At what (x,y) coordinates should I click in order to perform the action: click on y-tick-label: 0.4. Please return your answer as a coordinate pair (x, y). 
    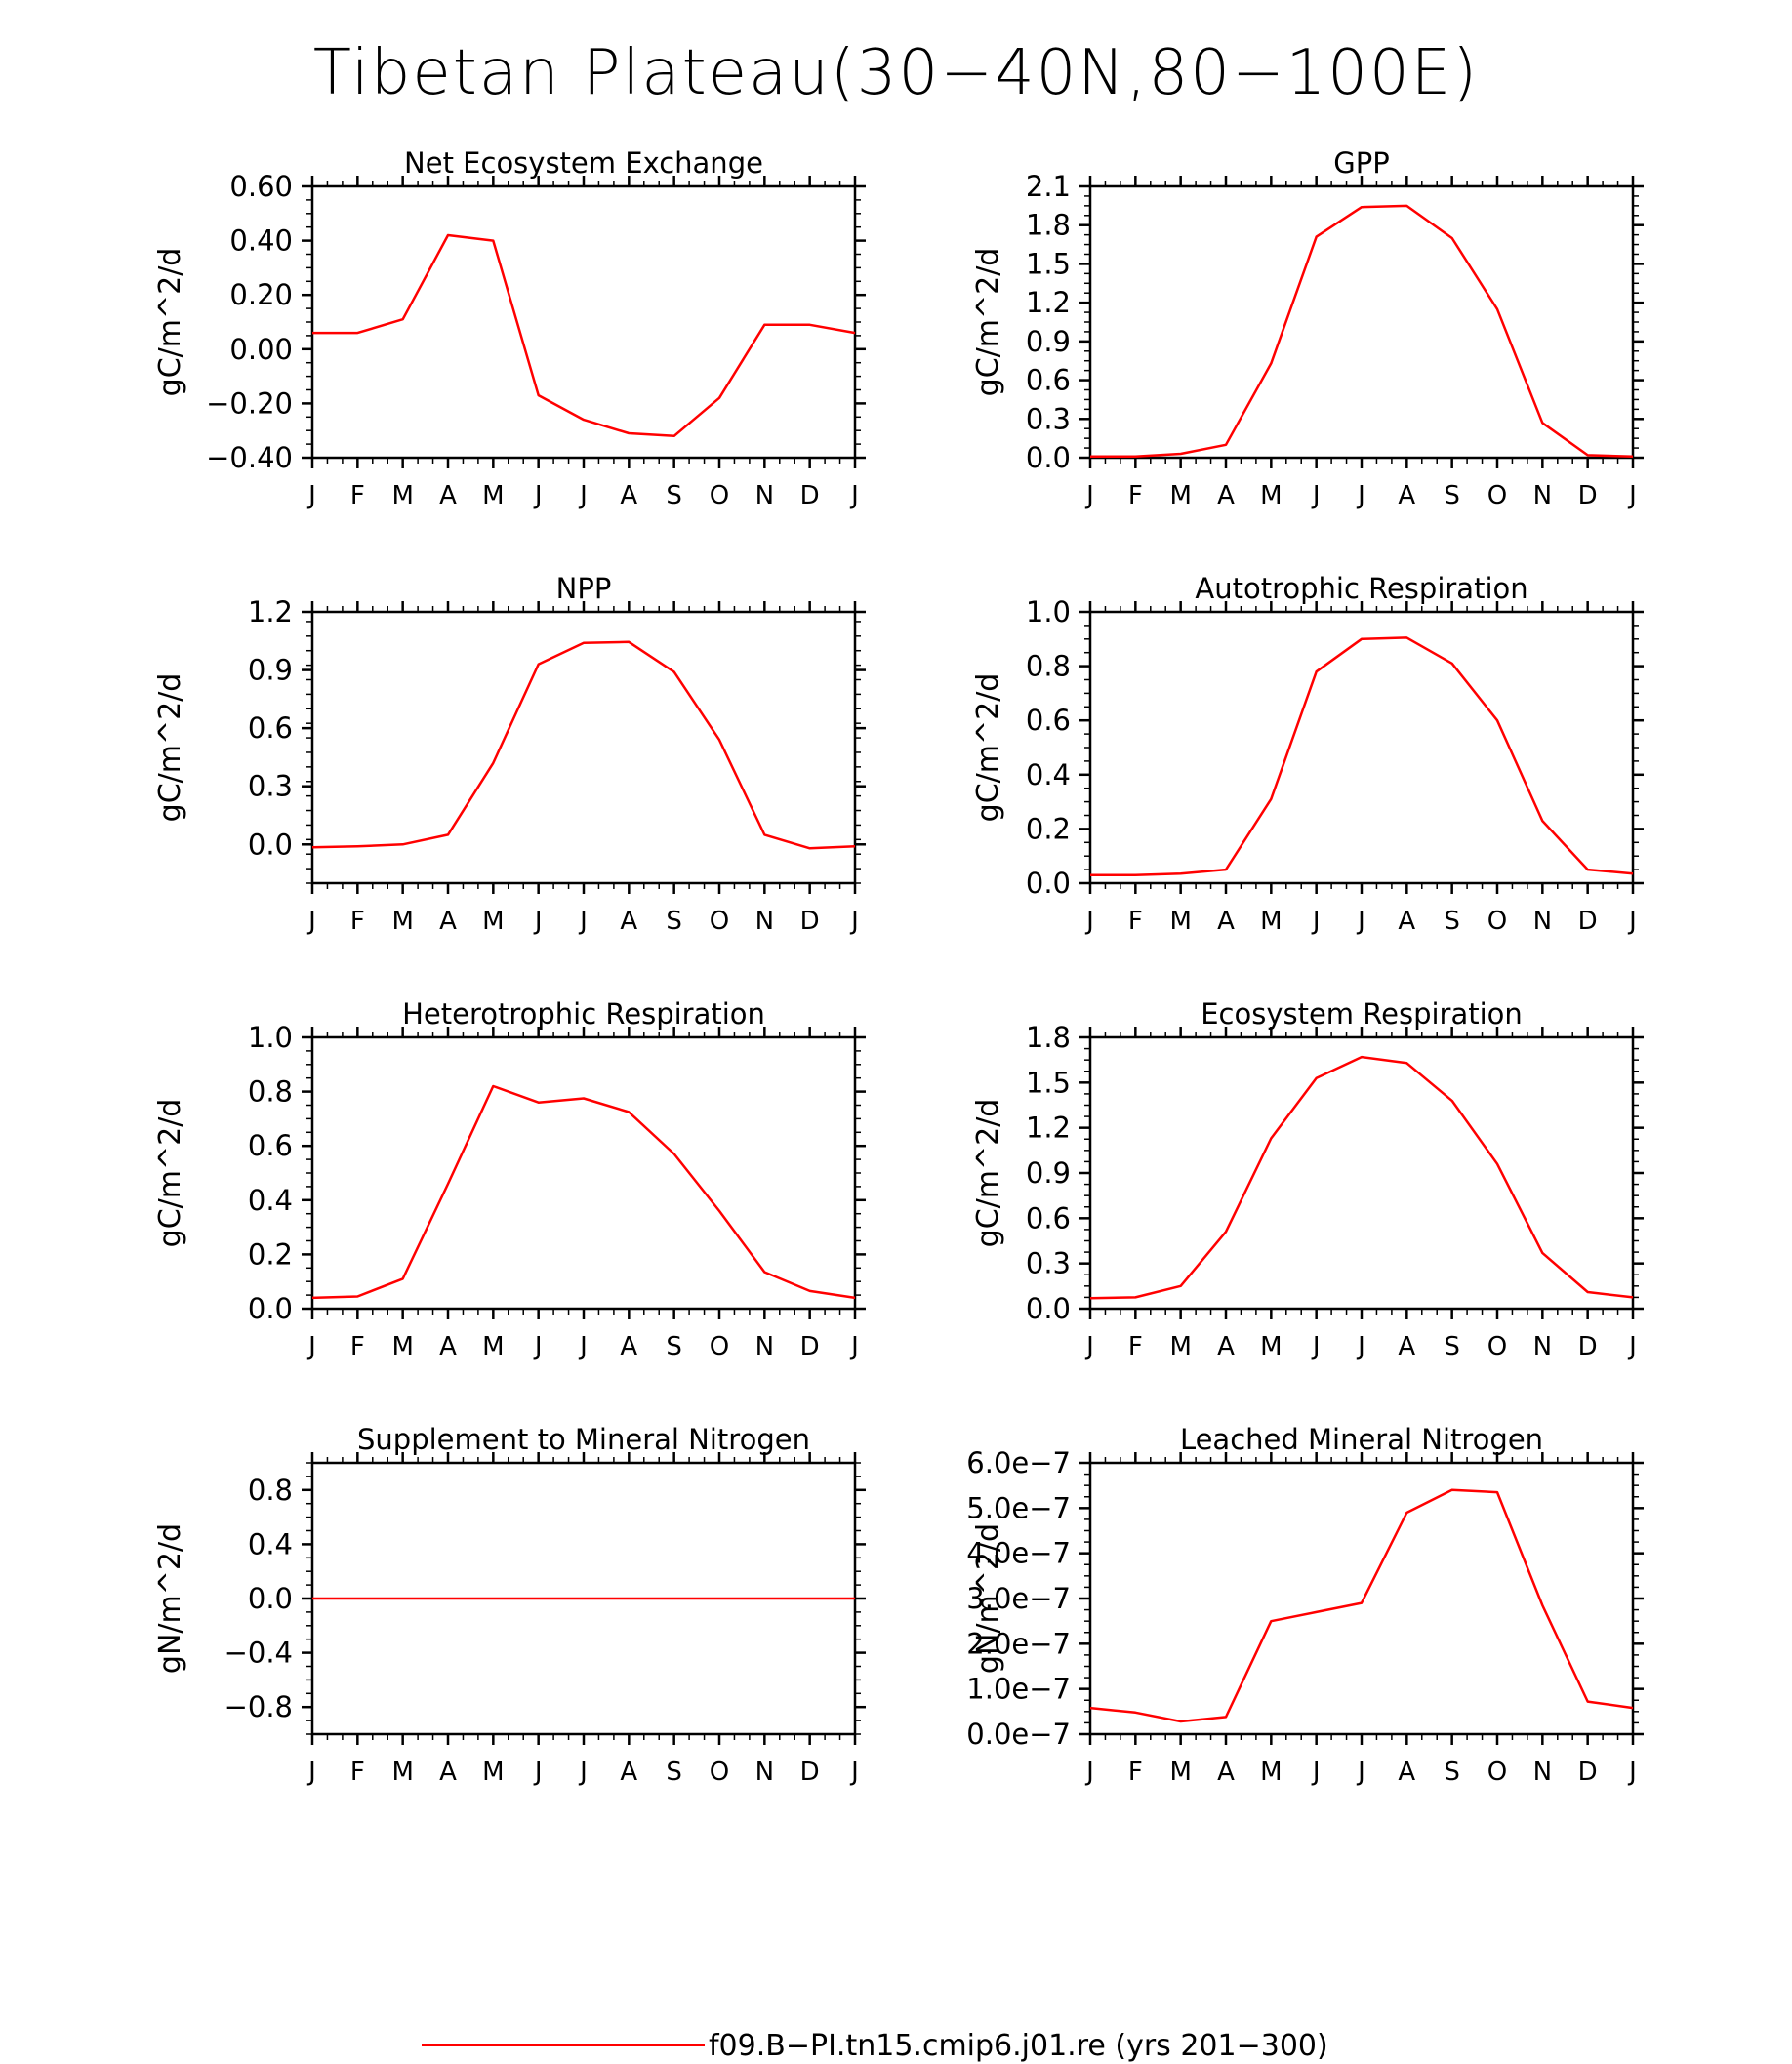
    Looking at the image, I should click on (270, 1543).